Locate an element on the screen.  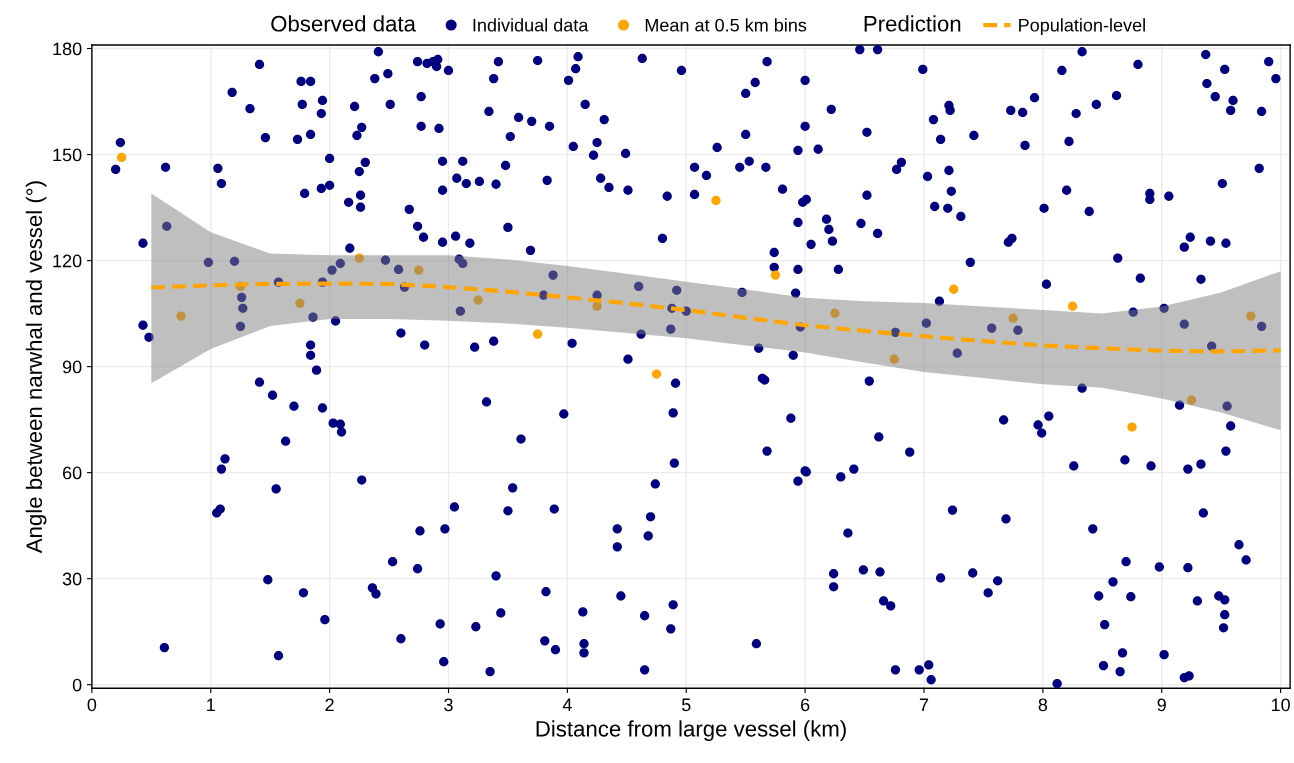
x-tick-label: 1 is located at coordinates (211, 705).